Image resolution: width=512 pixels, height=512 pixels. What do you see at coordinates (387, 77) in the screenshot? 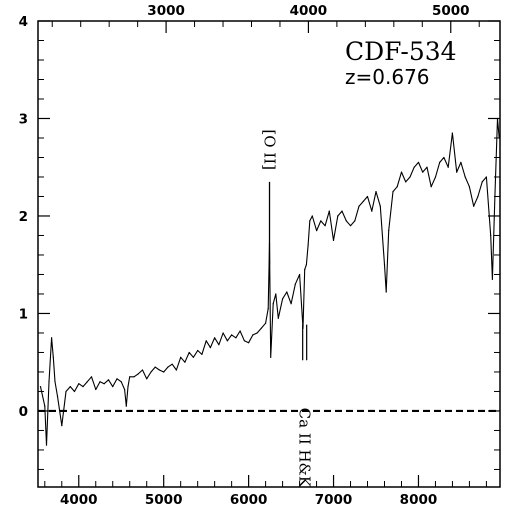
I see `redshift-label: z=0.676` at bounding box center [387, 77].